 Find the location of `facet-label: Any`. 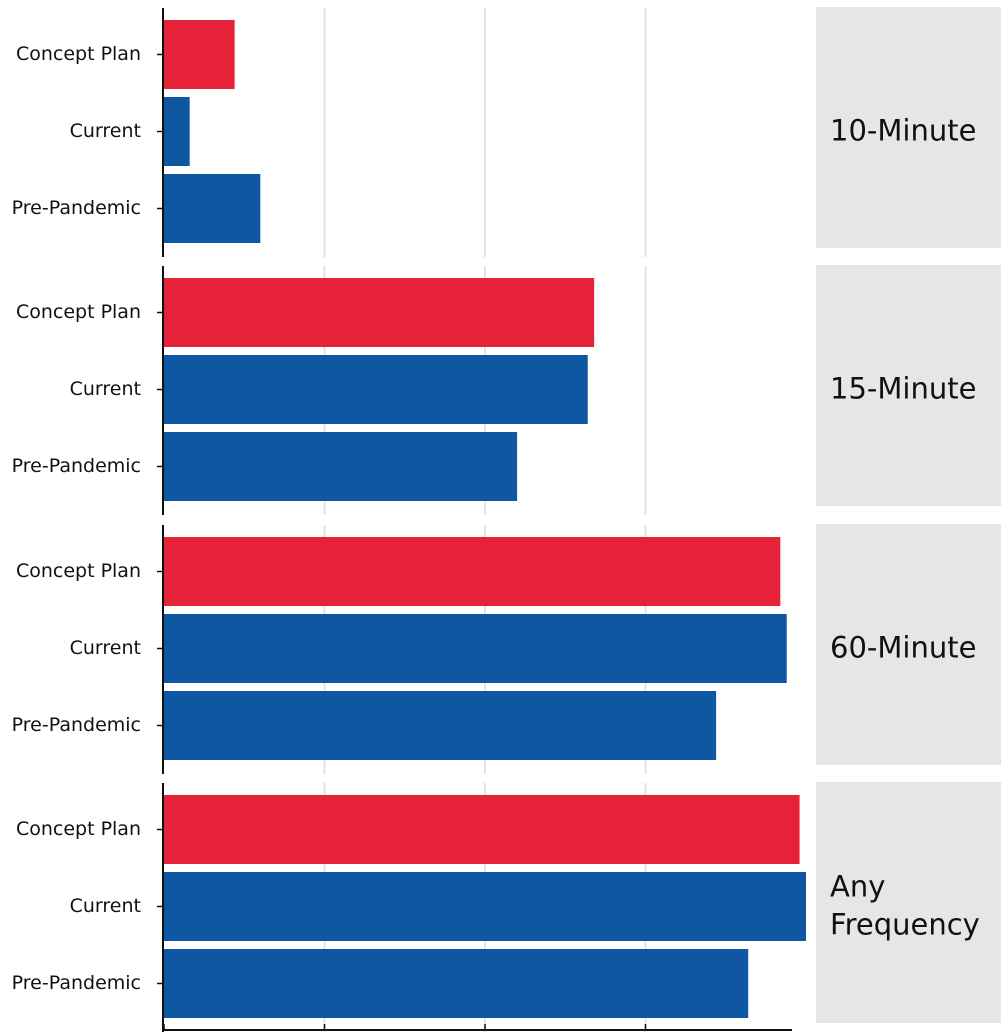

facet-label: Any is located at coordinates (857, 887).